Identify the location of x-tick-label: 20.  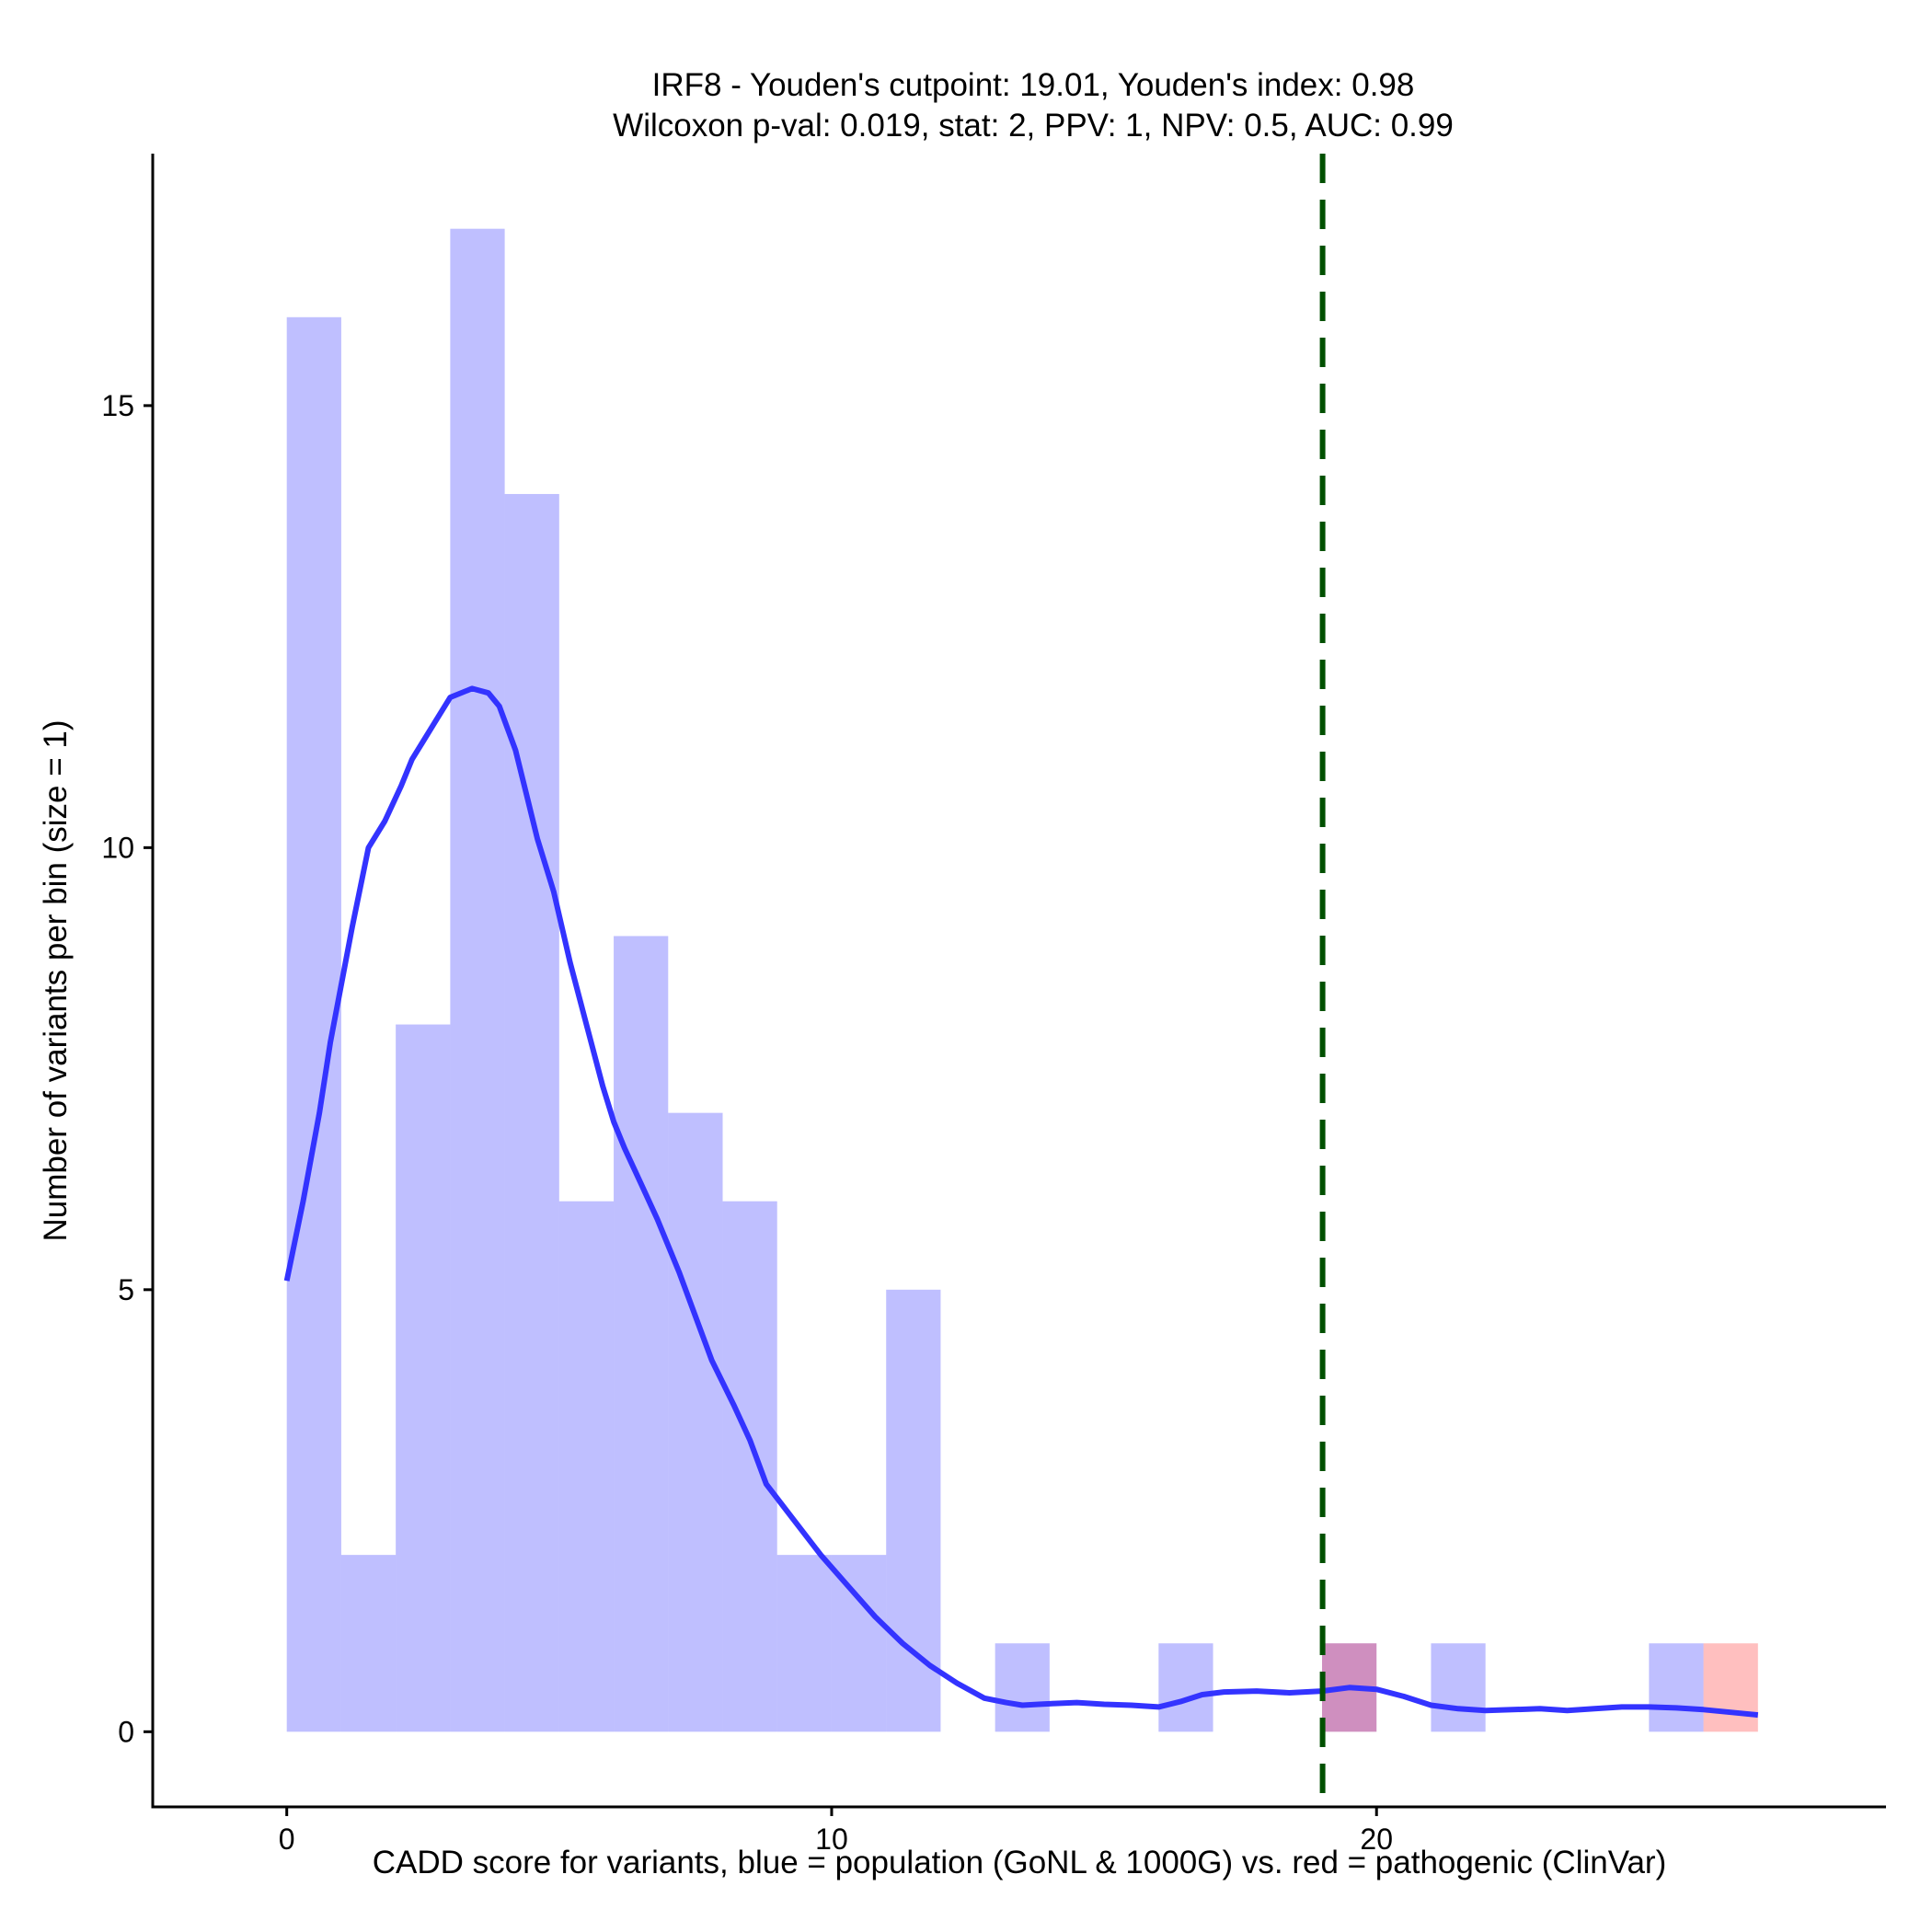
(1376, 1839).